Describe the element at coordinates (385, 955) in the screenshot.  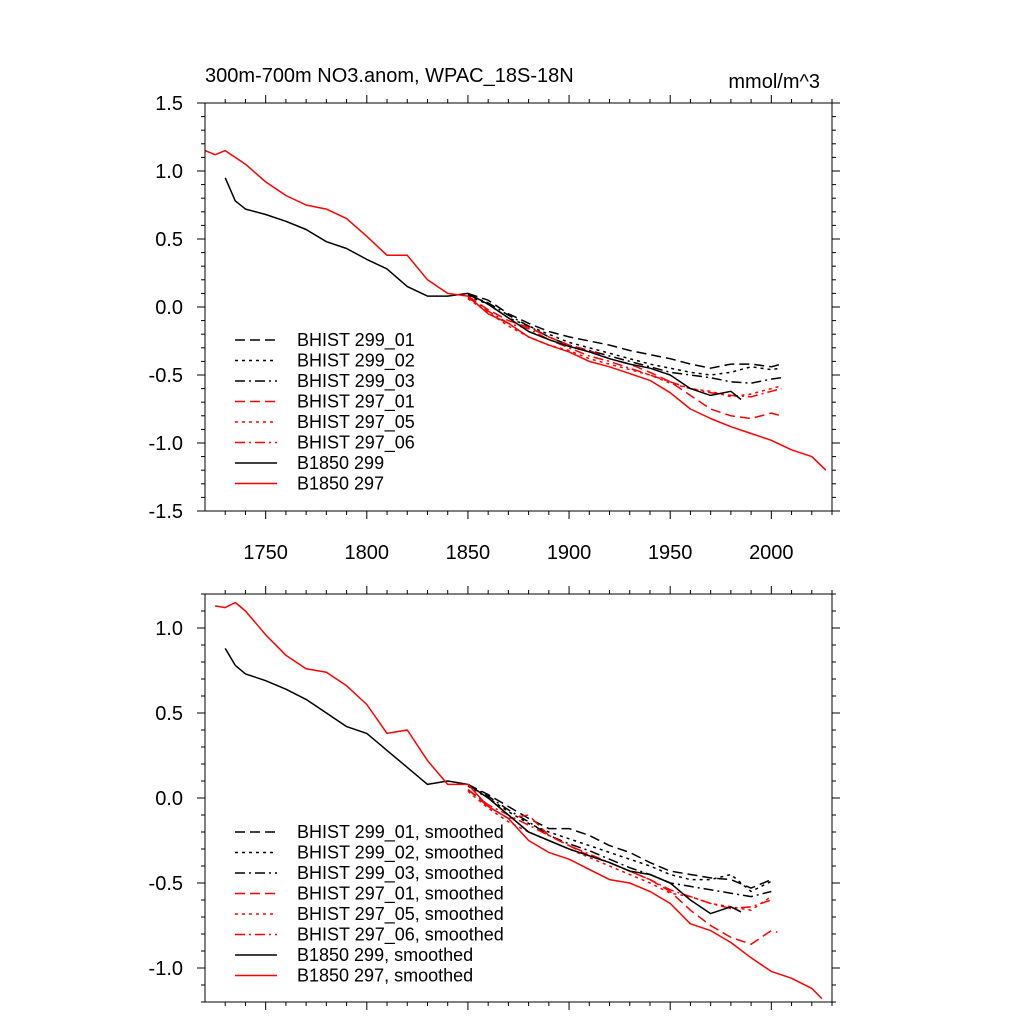
I see `legend-label: B1850 299, smoothed` at that location.